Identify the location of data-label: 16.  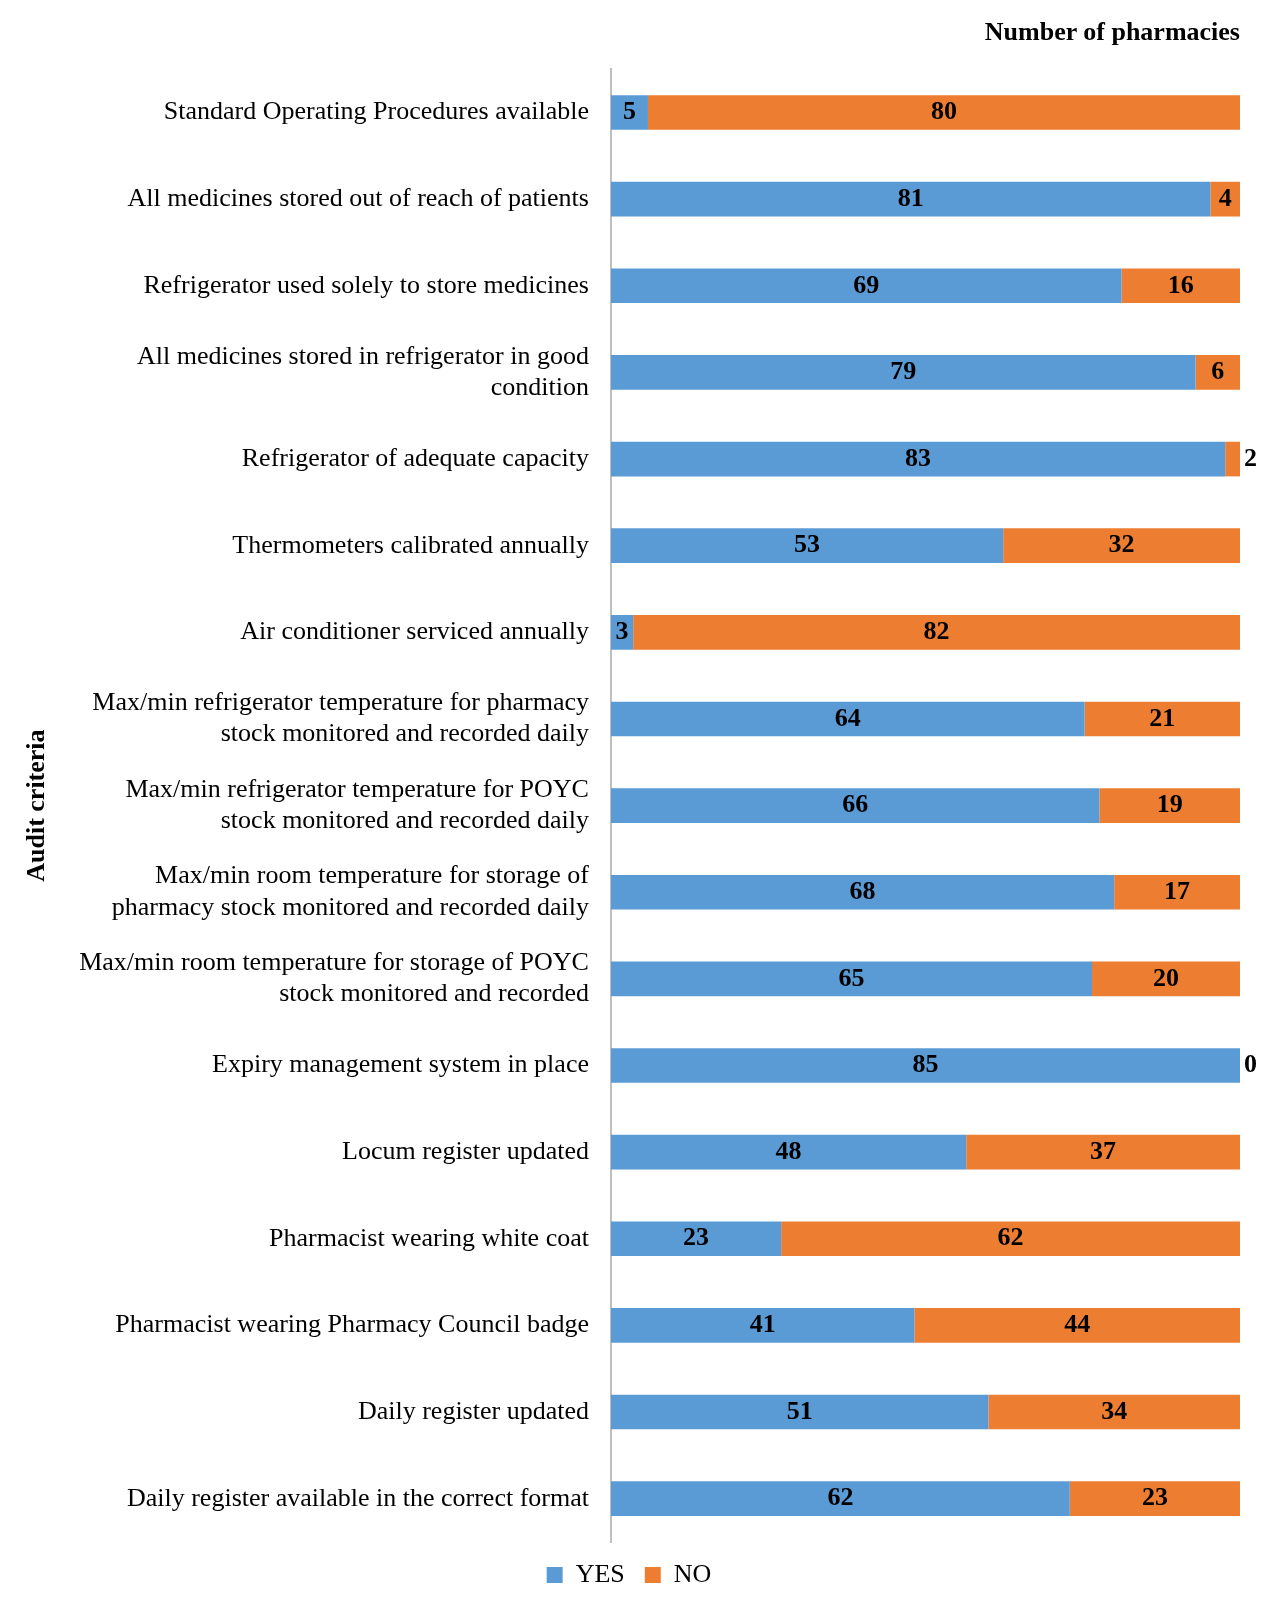
(1180, 284).